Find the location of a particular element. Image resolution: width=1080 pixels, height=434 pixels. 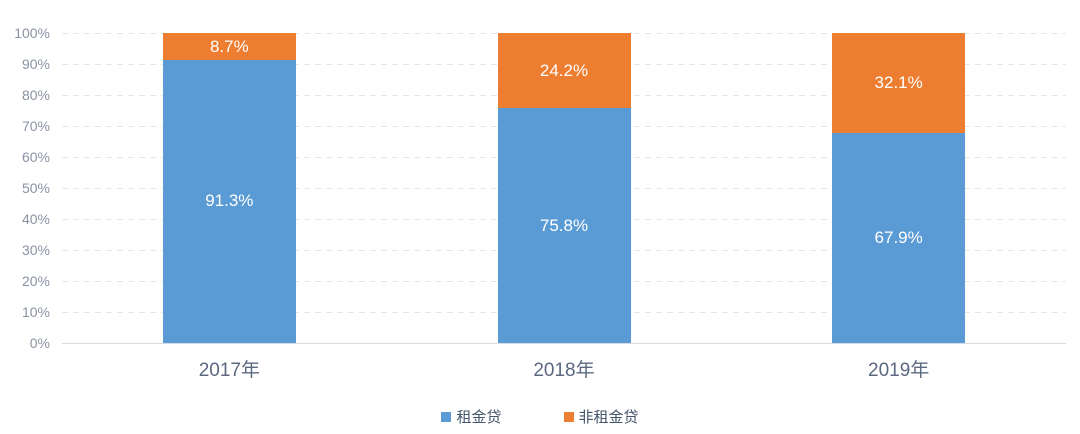

bar-segment-非租金贷: 24.2% is located at coordinates (564, 71).